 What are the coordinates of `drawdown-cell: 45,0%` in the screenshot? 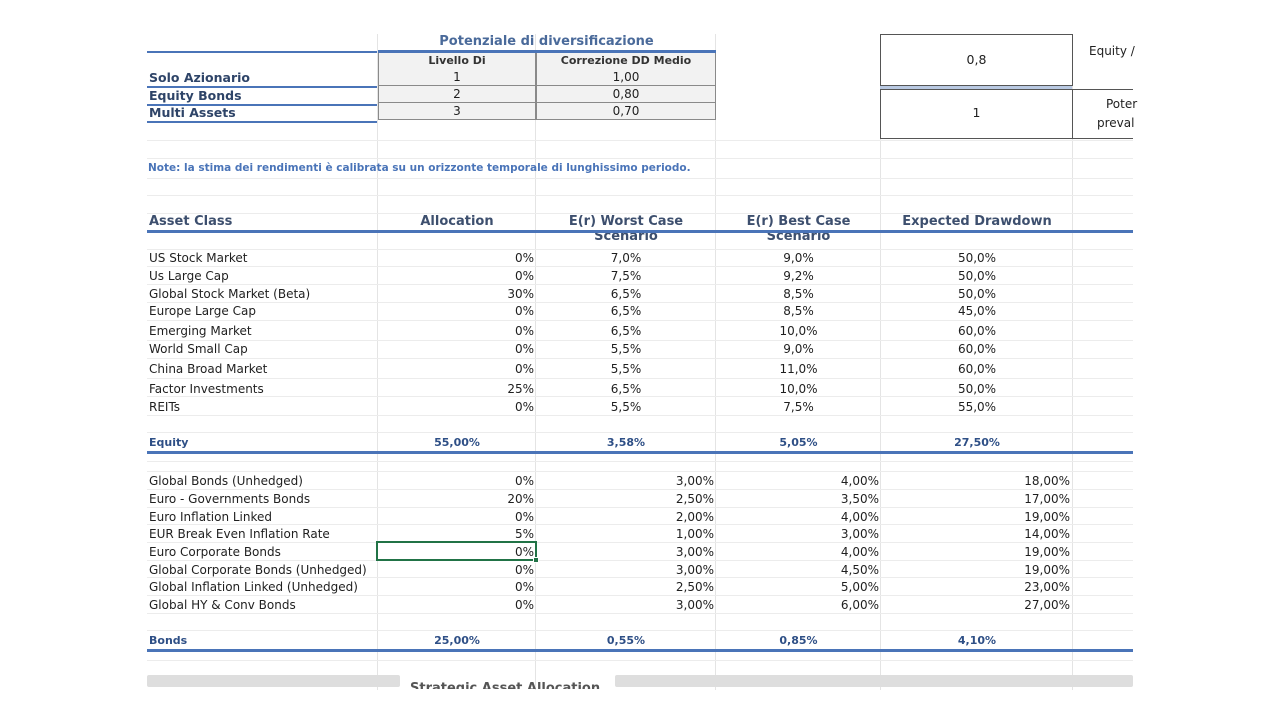 It's located at (977, 311).